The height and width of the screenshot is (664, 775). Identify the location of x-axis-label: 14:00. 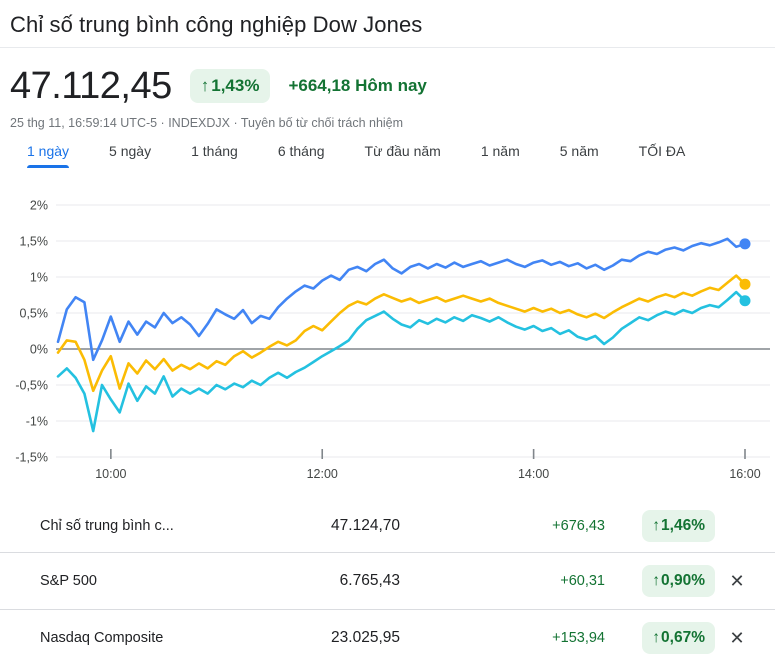
(533, 474).